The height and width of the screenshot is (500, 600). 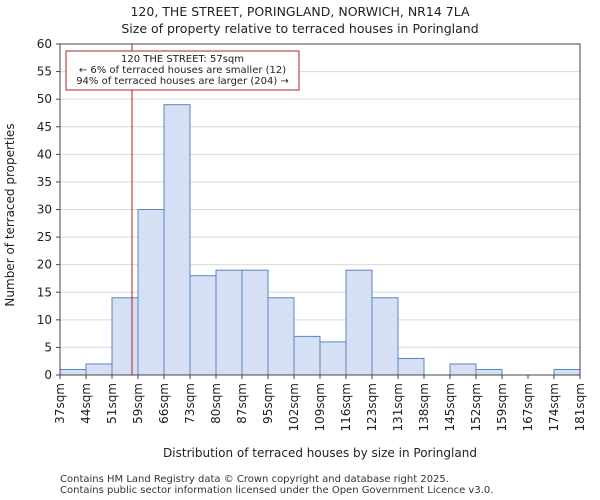 I want to click on y-tick-label: 55, so click(x=44, y=72).